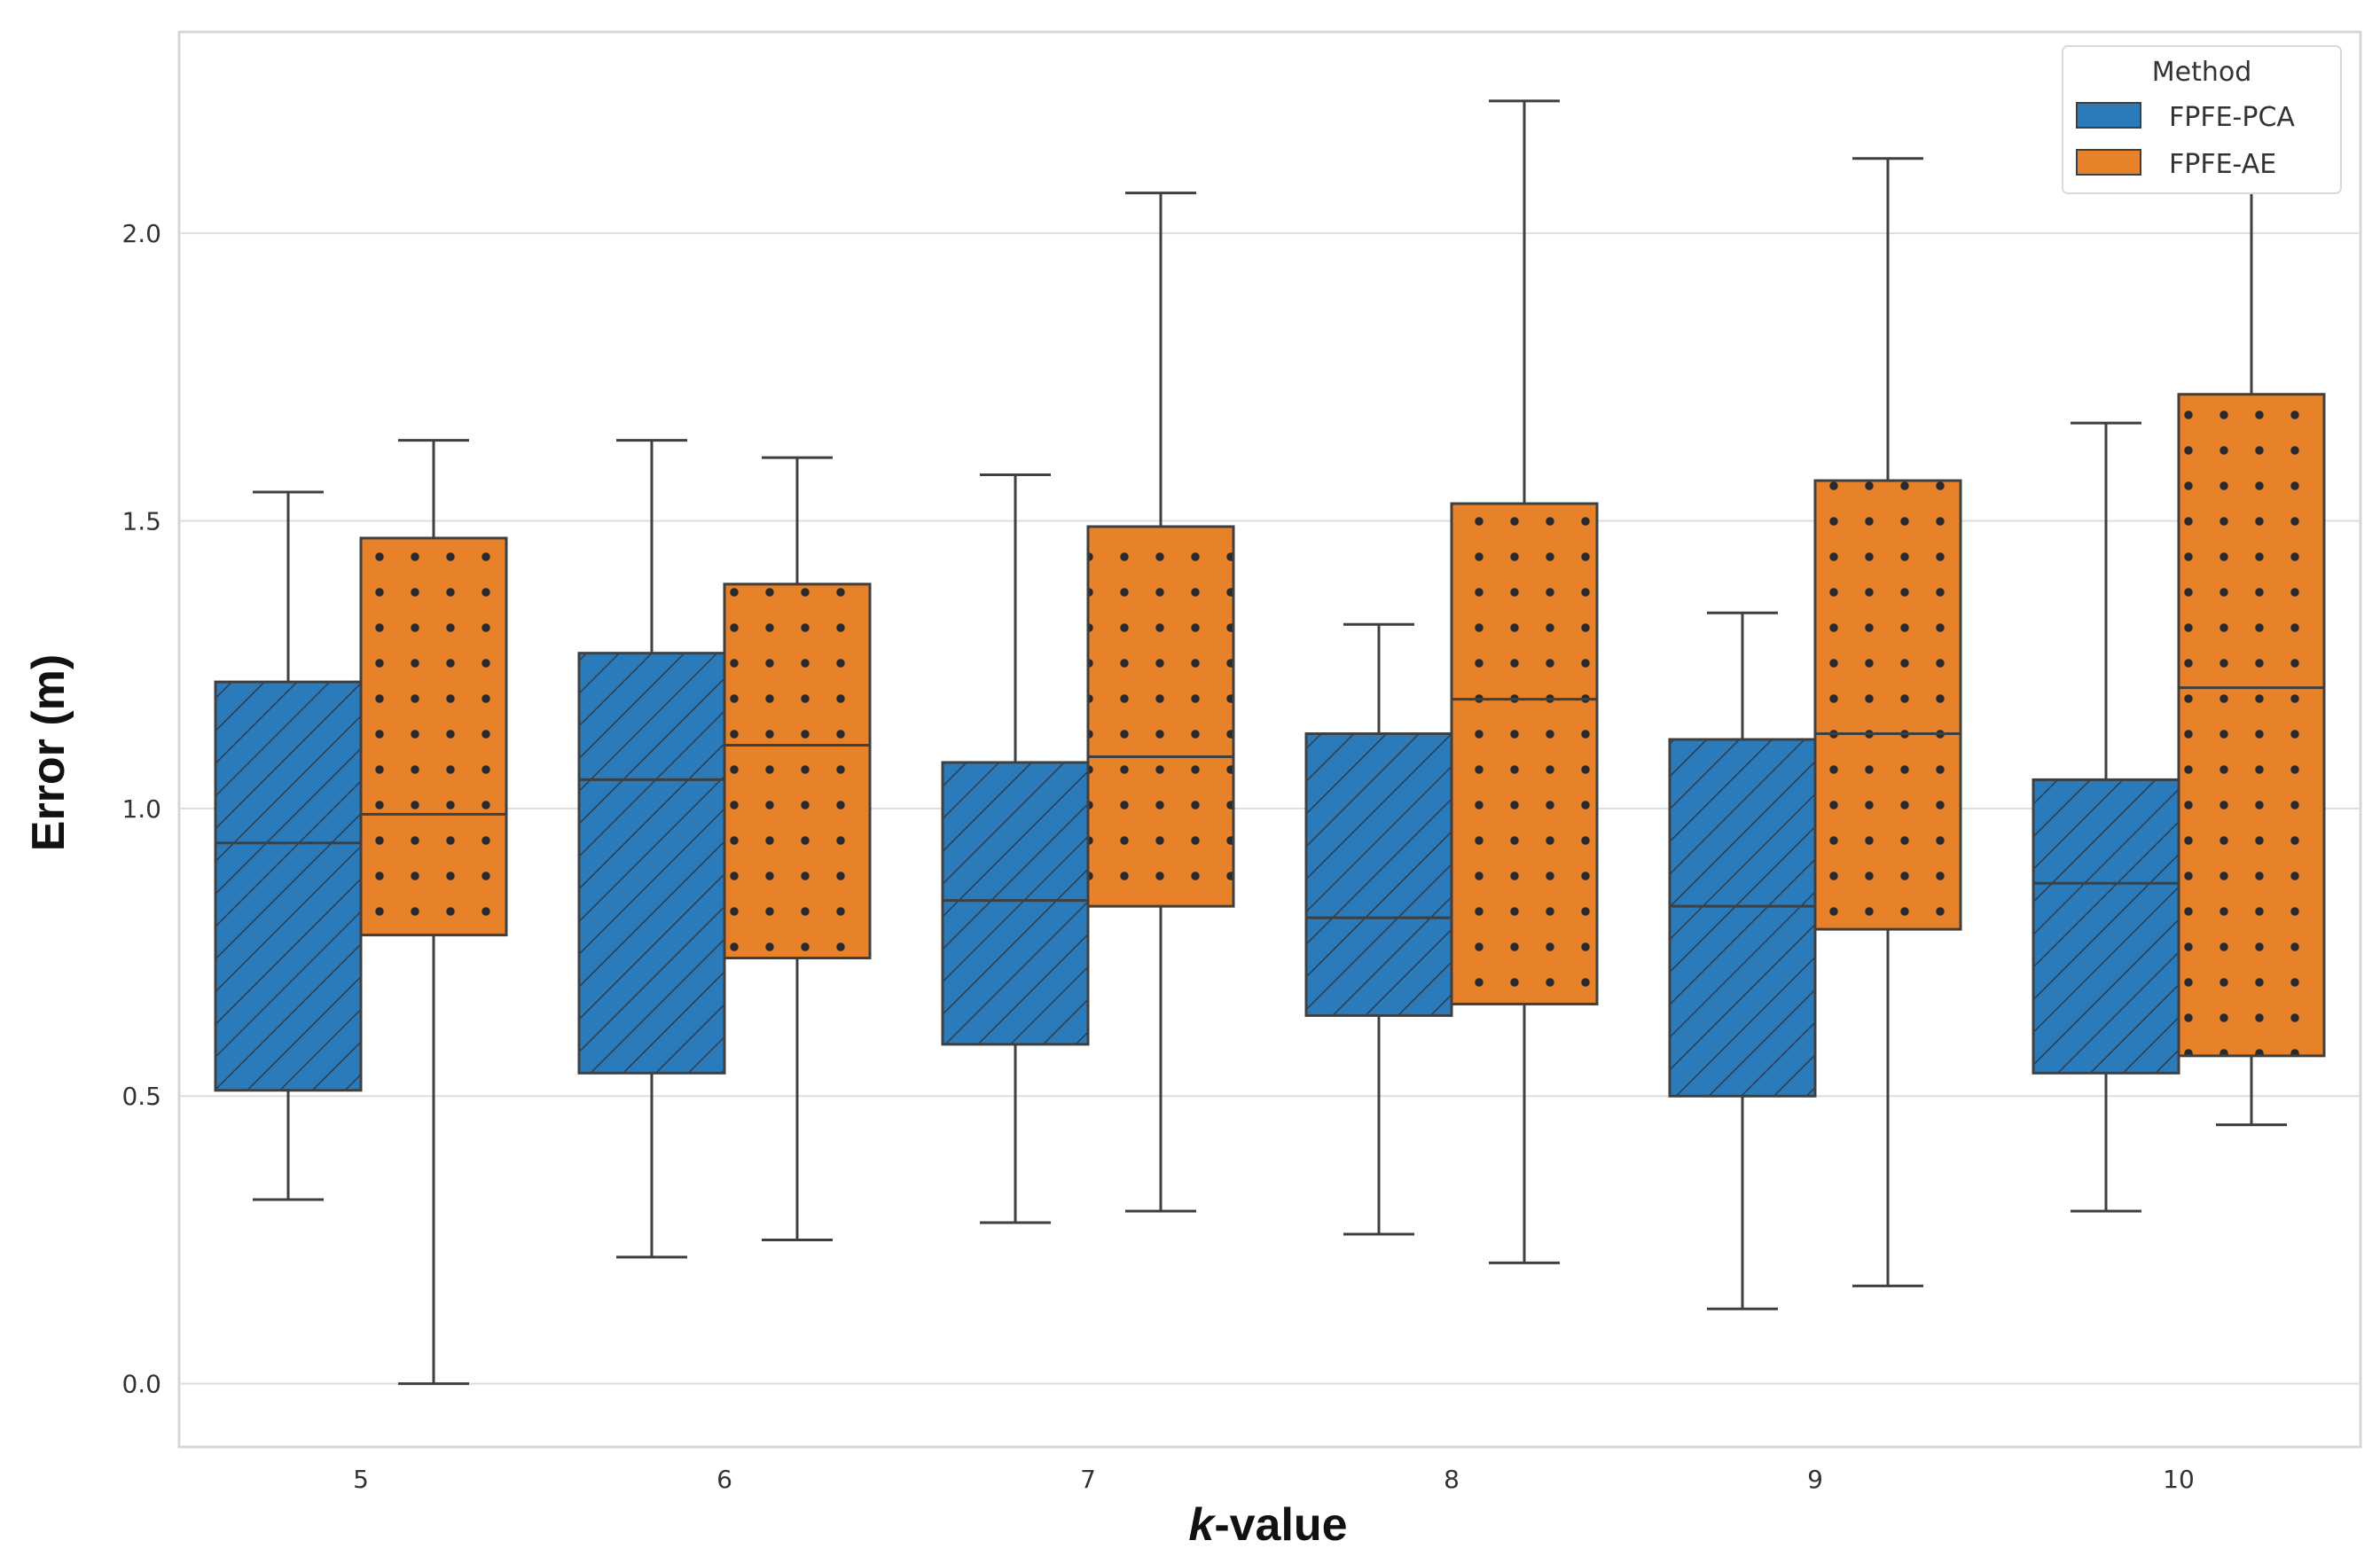 The height and width of the screenshot is (1564, 2380). What do you see at coordinates (2179, 1479) in the screenshot?
I see `x-tick-label: 10` at bounding box center [2179, 1479].